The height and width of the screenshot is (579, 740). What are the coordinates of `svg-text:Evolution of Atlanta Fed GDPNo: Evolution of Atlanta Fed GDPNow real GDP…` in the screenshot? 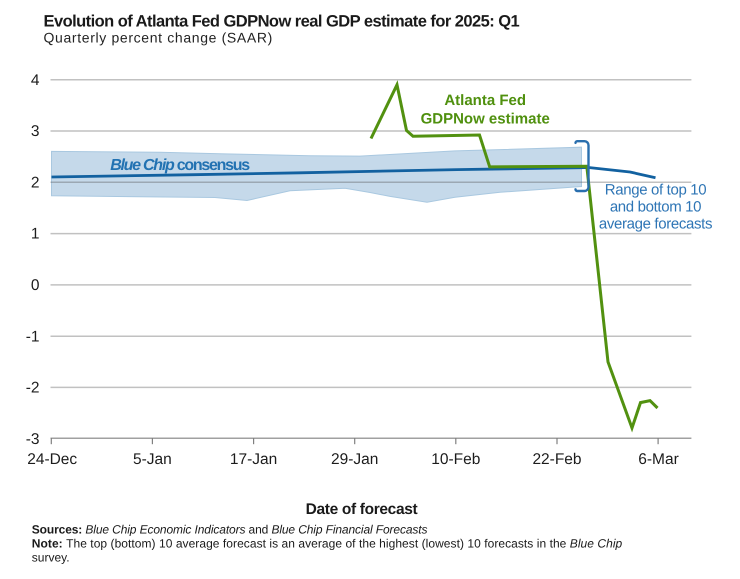 It's located at (282, 21).